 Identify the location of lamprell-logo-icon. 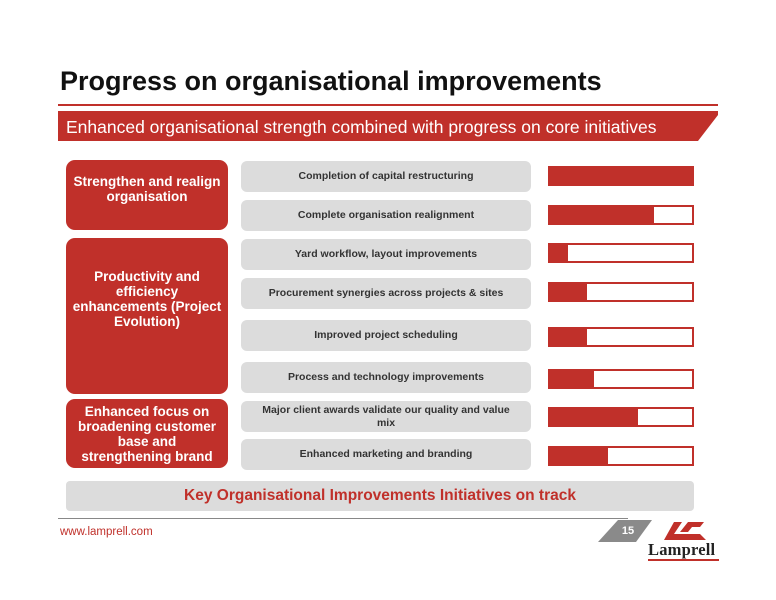
(685, 531).